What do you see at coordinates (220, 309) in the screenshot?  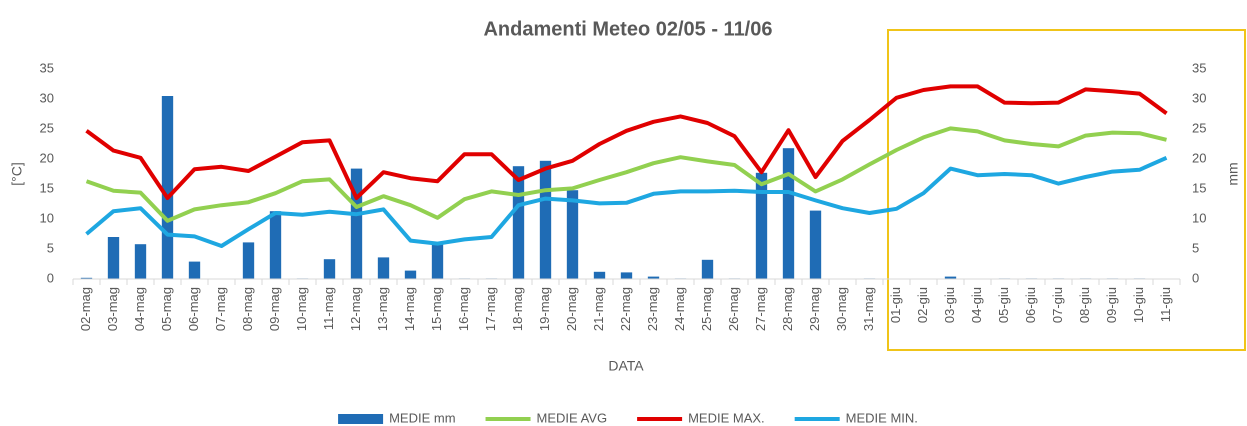 I see `x-tick-label: 07-mag` at bounding box center [220, 309].